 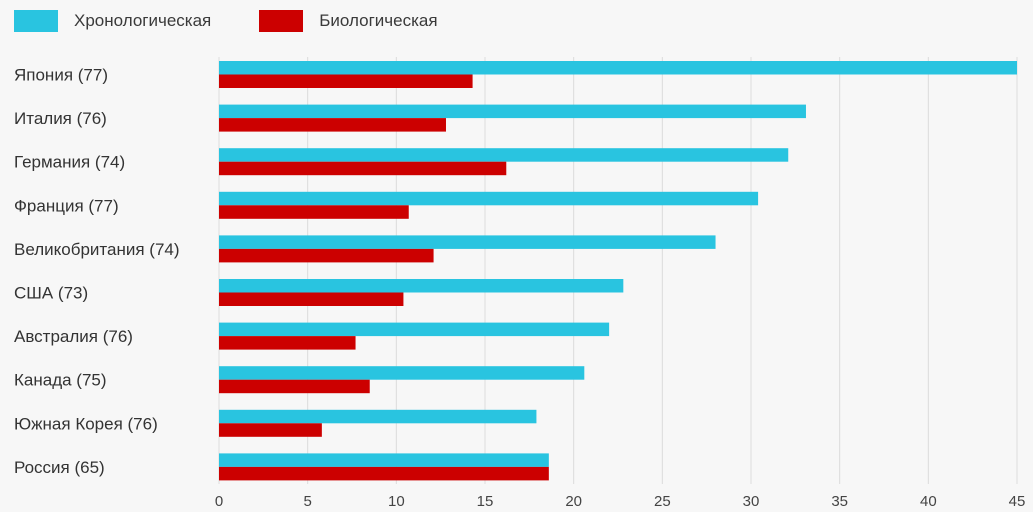 What do you see at coordinates (573, 501) in the screenshot?
I see `x-tick-label: 20` at bounding box center [573, 501].